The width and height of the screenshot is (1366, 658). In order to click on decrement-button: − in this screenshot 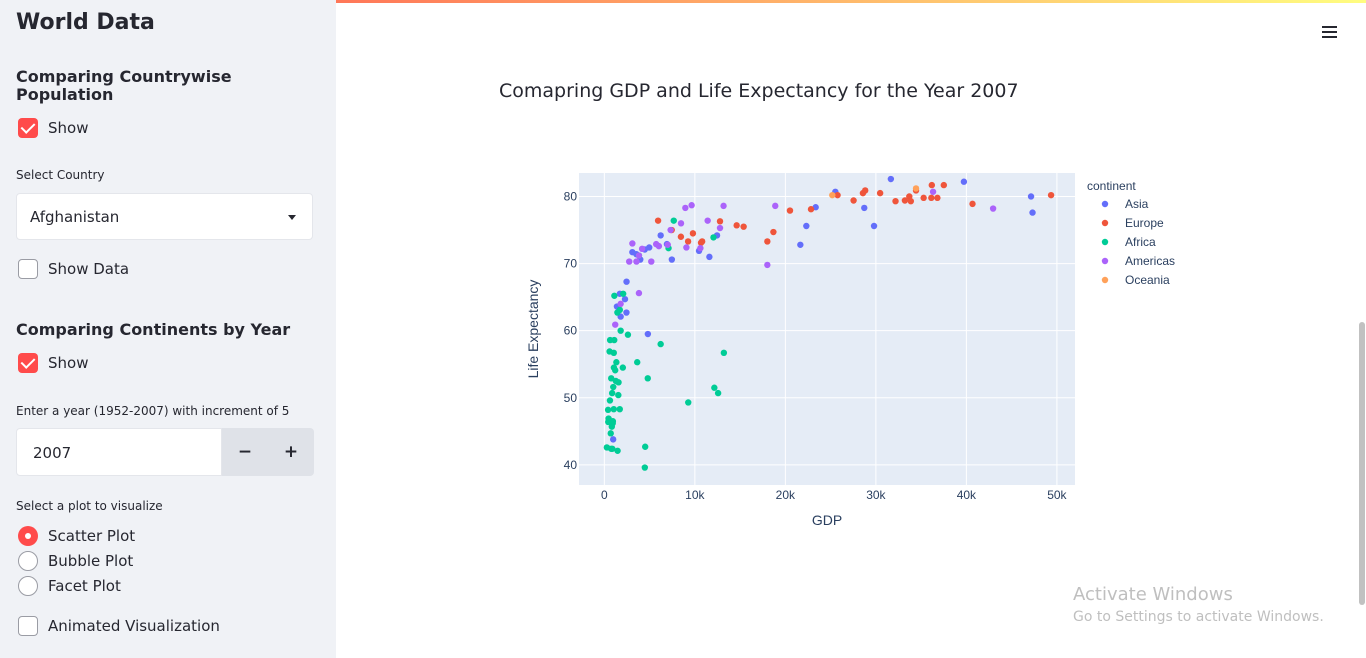, I will do `click(245, 452)`.